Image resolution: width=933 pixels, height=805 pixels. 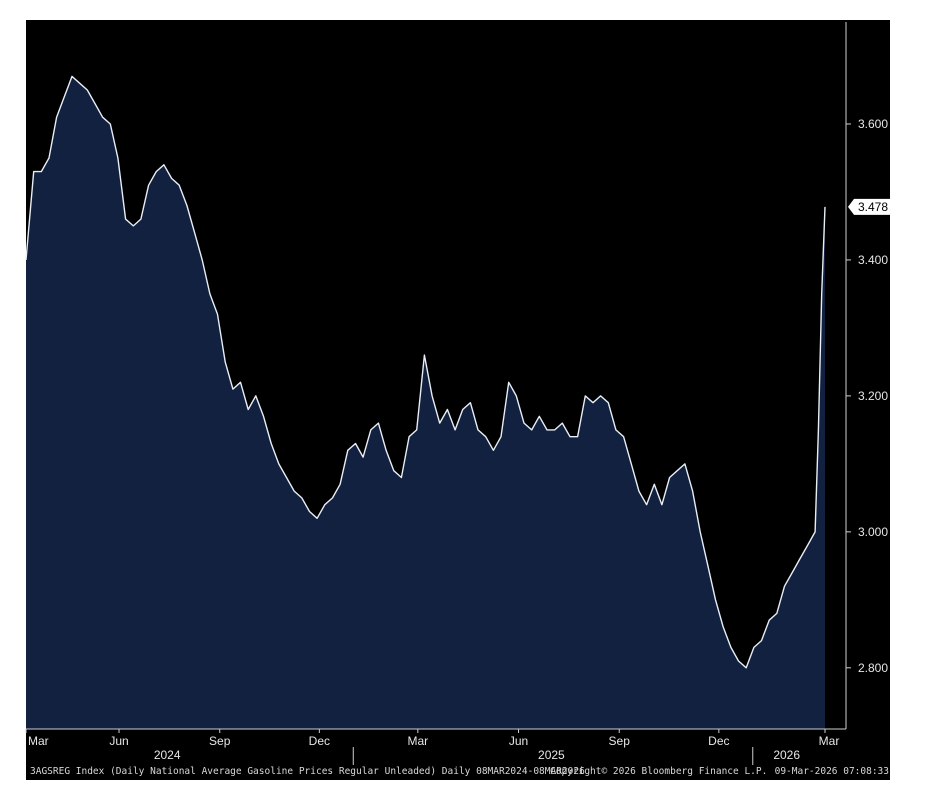 What do you see at coordinates (832, 771) in the screenshot?
I see `footer-timestamp: 09-Mar-2026 07:08:33` at bounding box center [832, 771].